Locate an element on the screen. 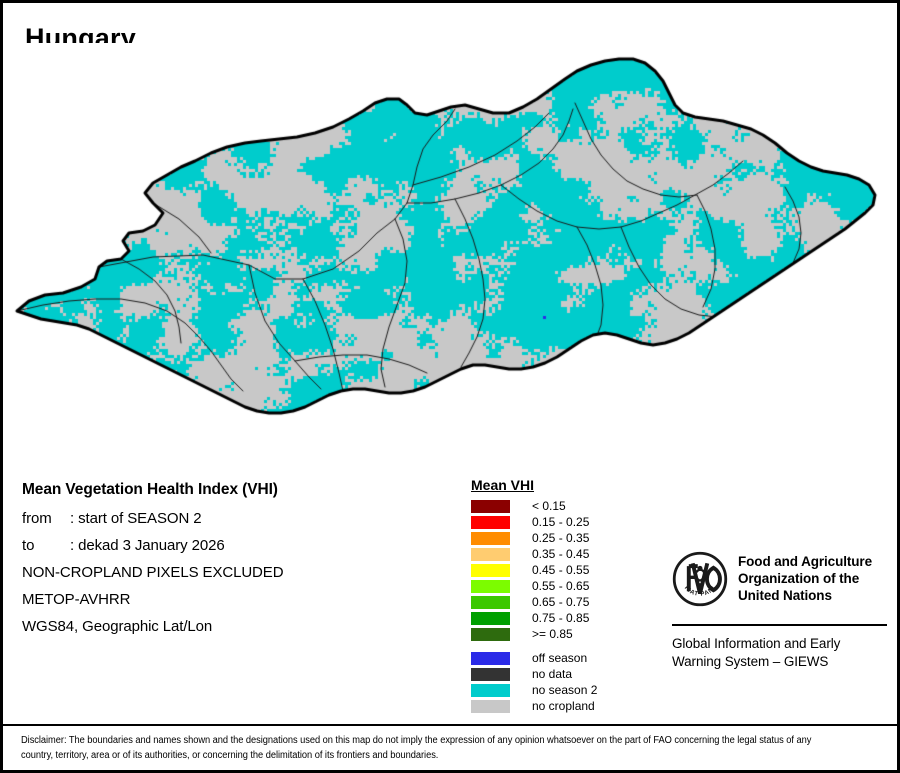 This screenshot has width=900, height=773. projection-note: WGS84, Geographic Lat/Lon is located at coordinates (117, 626).